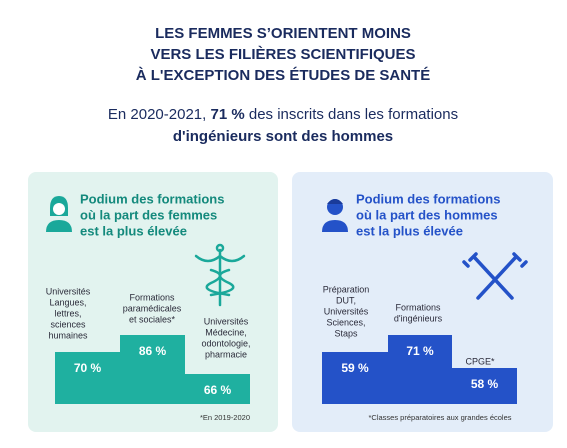 The image size is (567, 448). What do you see at coordinates (68, 335) in the screenshot?
I see `podium-label: humaines` at bounding box center [68, 335].